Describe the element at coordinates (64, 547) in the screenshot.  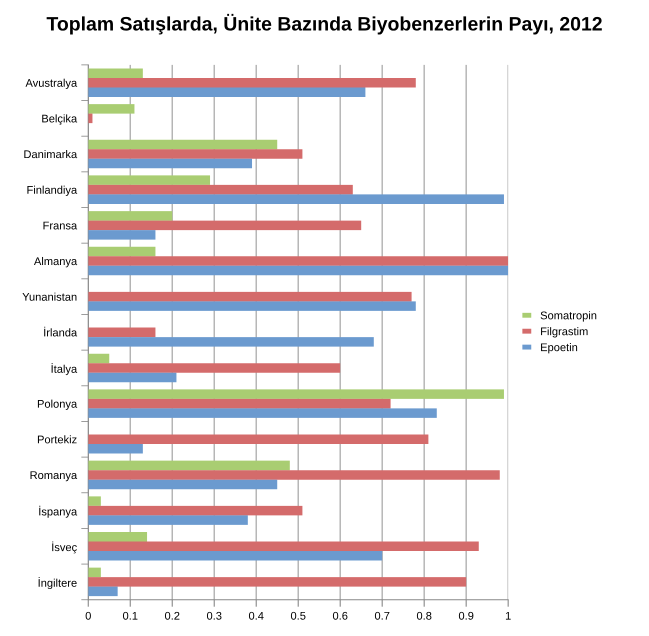
I see `y-tick-label: İsveç` at that location.